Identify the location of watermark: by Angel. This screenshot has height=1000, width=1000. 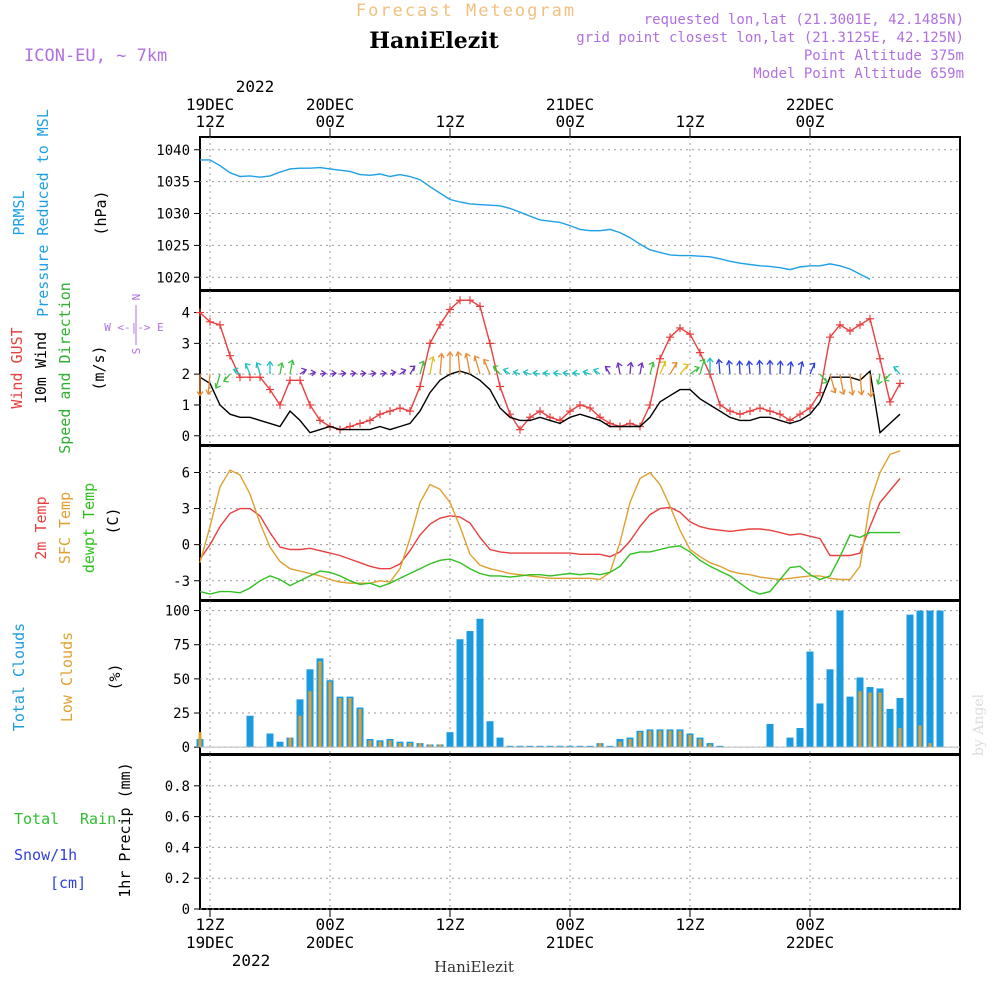
(979, 724).